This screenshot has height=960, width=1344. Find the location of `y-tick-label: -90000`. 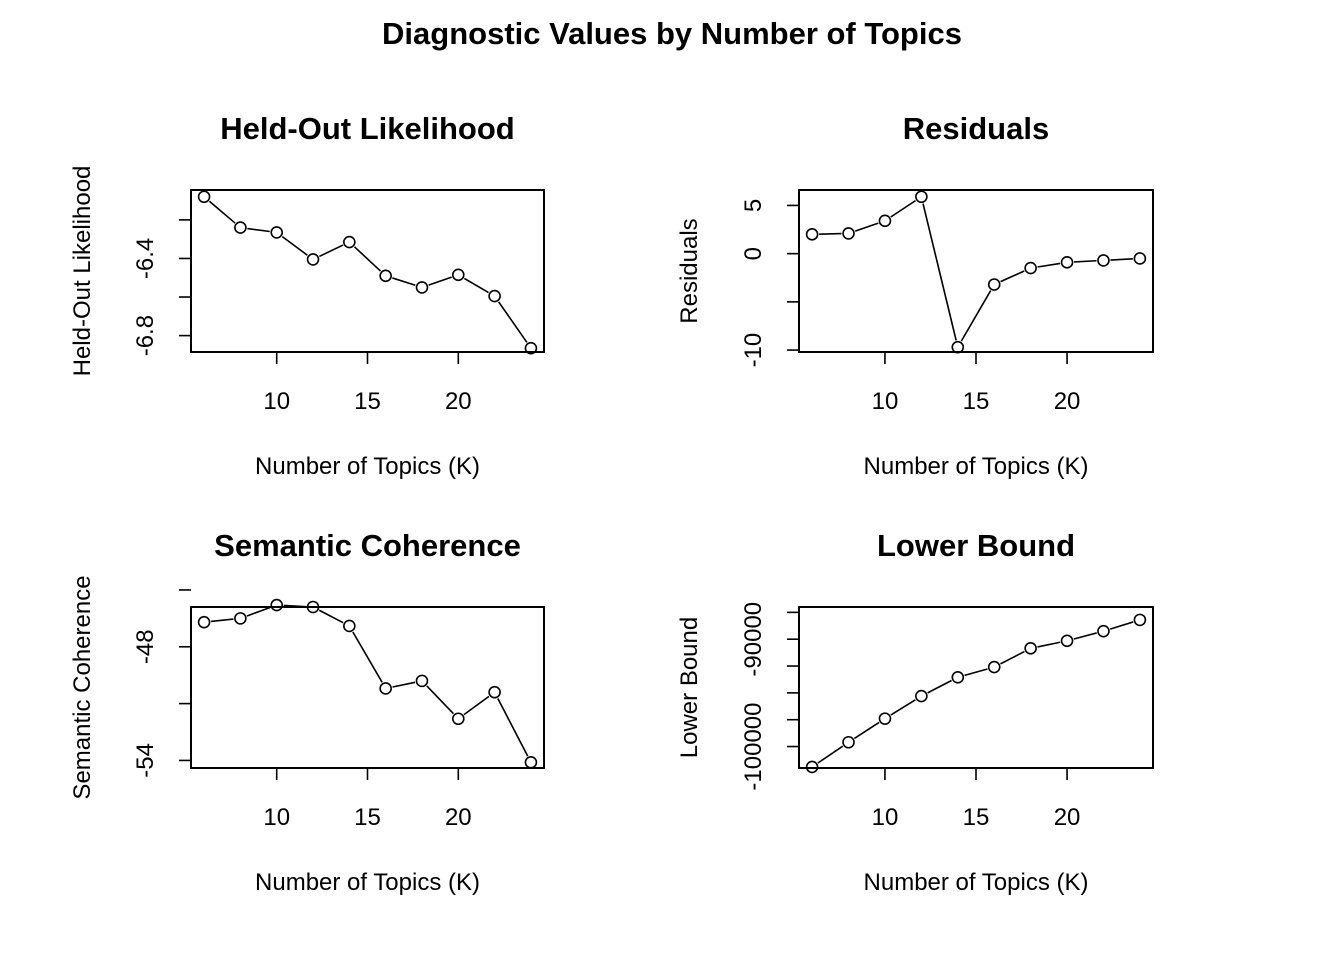

y-tick-label: -90000 is located at coordinates (753, 639).